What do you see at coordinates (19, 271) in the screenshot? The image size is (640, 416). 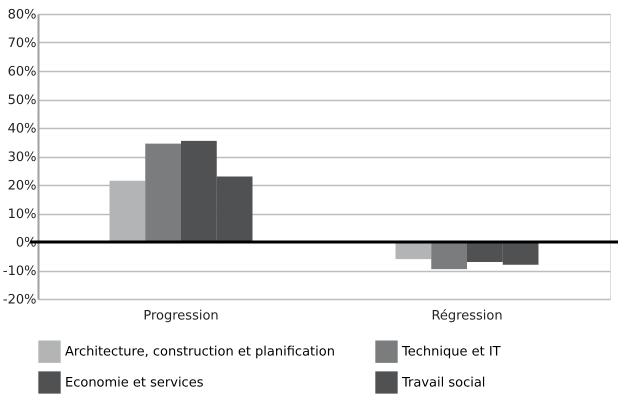 I see `y-tick-label: -10%` at bounding box center [19, 271].